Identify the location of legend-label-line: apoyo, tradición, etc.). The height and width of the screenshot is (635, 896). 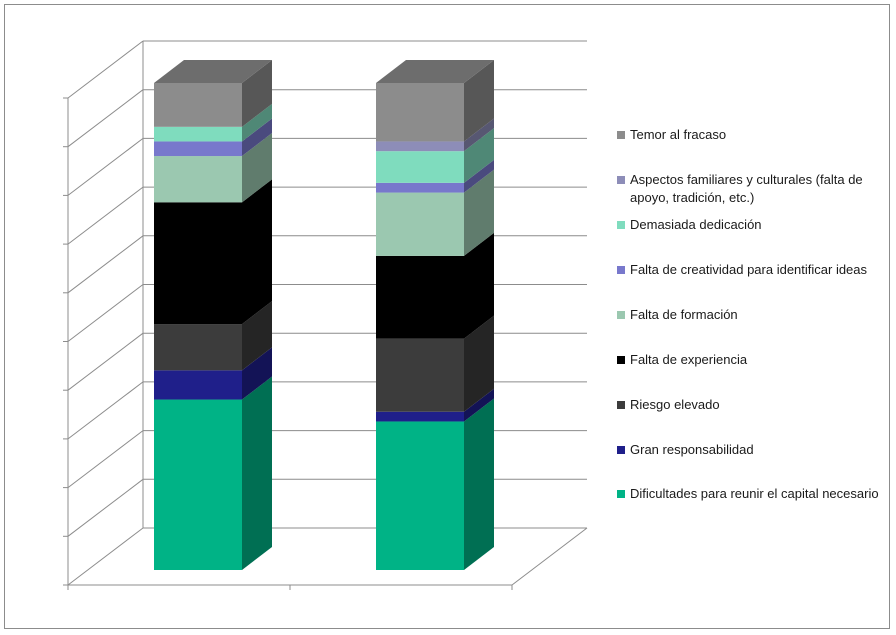
(692, 197).